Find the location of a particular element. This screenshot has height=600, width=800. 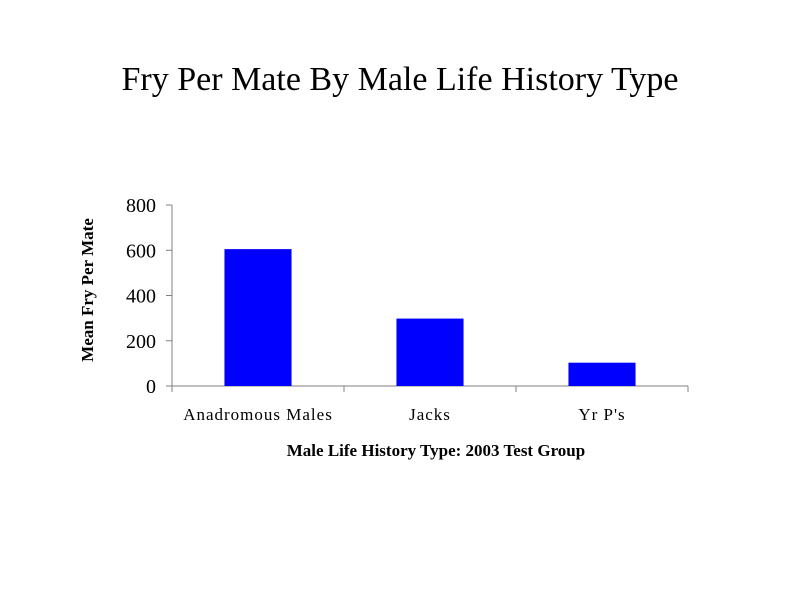

bar-anadromous-males is located at coordinates (258, 317).